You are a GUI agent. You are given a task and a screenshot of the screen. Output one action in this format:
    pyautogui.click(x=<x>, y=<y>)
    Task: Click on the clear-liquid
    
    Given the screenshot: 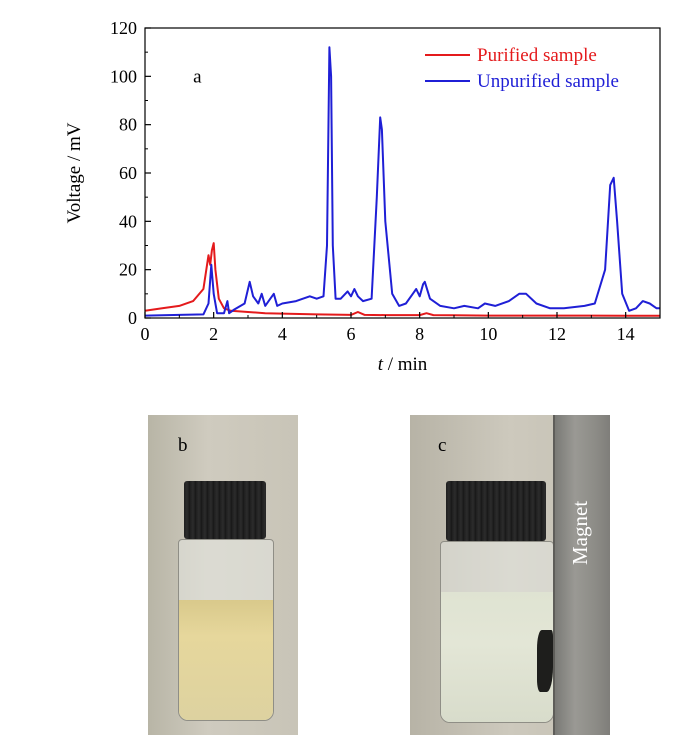 What is the action you would take?
    pyautogui.click(x=497, y=657)
    